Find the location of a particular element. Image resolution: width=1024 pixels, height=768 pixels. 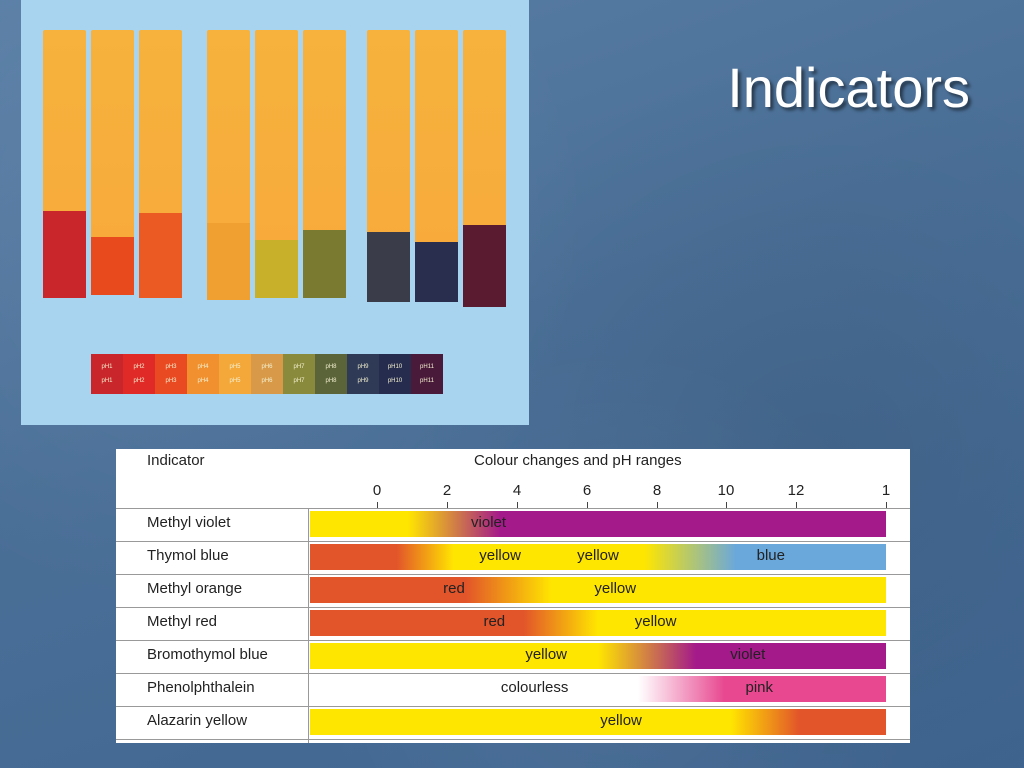

ph-scale-label: pH10 is located at coordinates (395, 367).